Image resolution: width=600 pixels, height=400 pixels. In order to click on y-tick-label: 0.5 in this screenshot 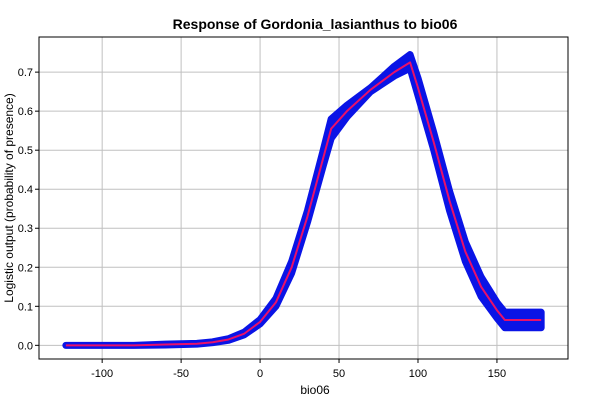, I will do `click(25, 151)`.